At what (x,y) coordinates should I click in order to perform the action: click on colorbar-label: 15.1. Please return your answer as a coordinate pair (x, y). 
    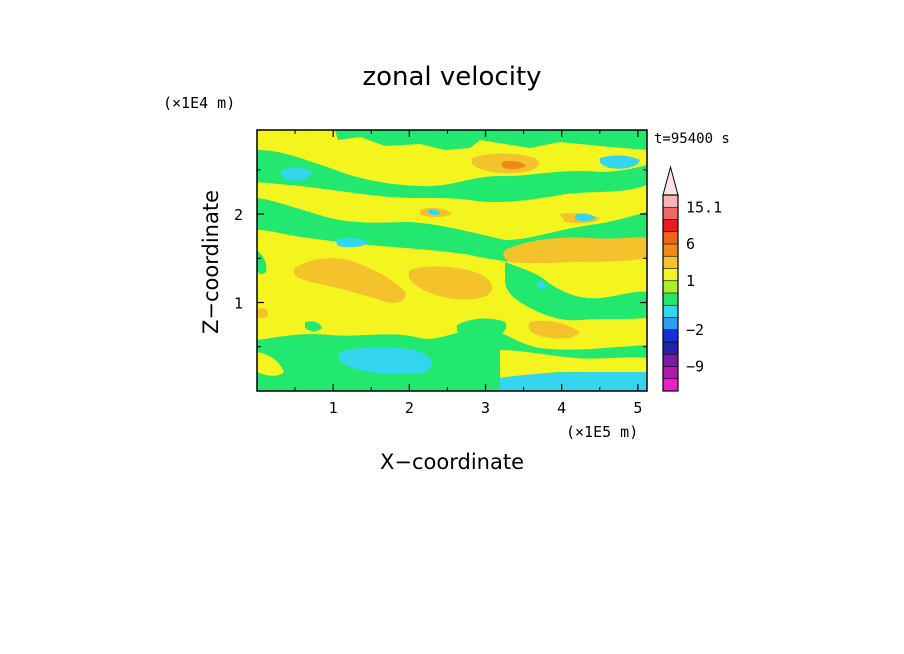
    Looking at the image, I should click on (704, 207).